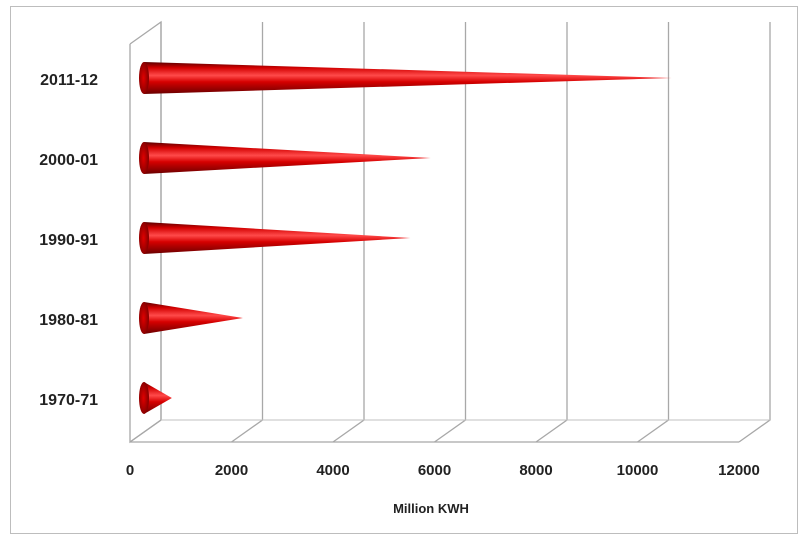 This screenshot has height=543, width=810. Describe the element at coordinates (332, 470) in the screenshot. I see `x-tick-label: 4000` at that location.